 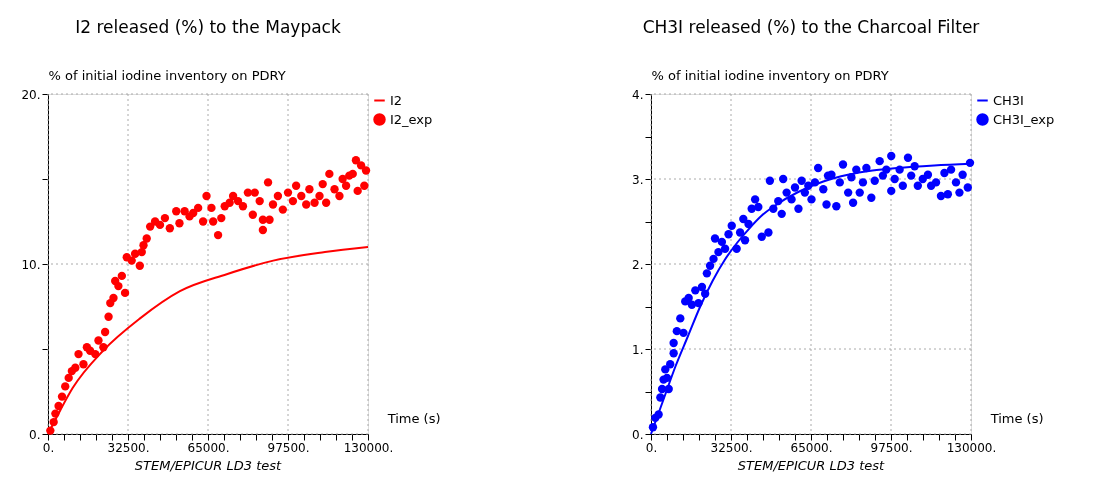 What do you see at coordinates (31, 264) in the screenshot?
I see `y-tick-label: 10.` at bounding box center [31, 264].